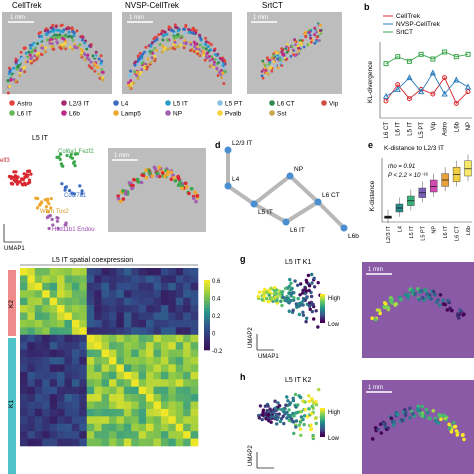 The height and width of the screenshot is (474, 474). Describe the element at coordinates (427, 84) in the screenshot. I see `series-line` at that location.